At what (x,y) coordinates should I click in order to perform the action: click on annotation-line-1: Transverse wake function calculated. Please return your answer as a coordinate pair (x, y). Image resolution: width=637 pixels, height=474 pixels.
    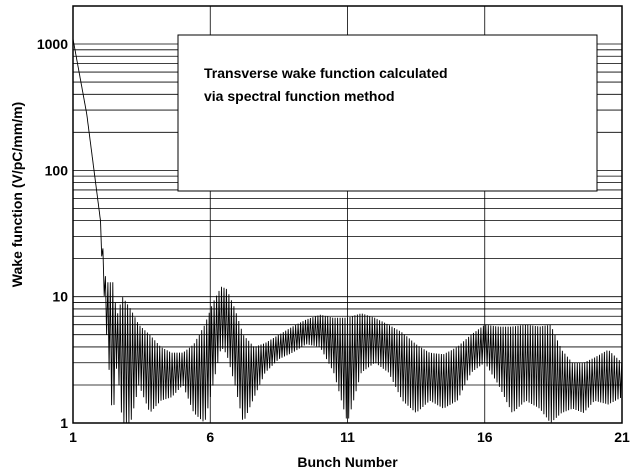
    Looking at the image, I should click on (326, 73).